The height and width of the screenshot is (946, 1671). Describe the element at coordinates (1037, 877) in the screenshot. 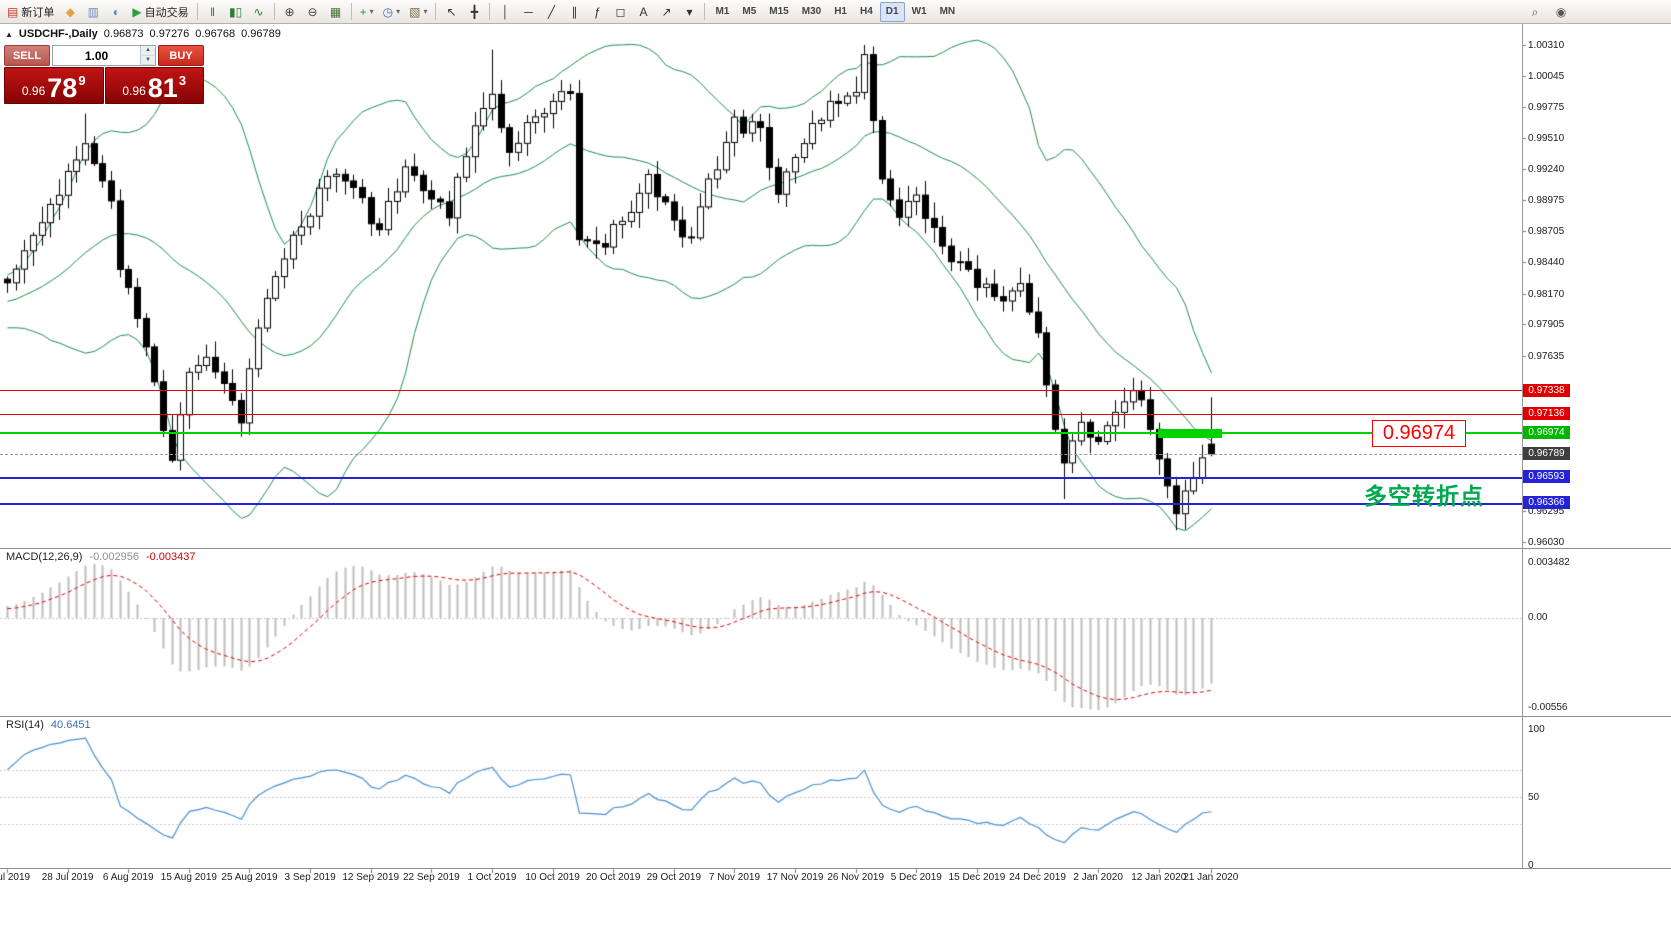

I see `date-axis-label: 24 Dec 2019` at that location.